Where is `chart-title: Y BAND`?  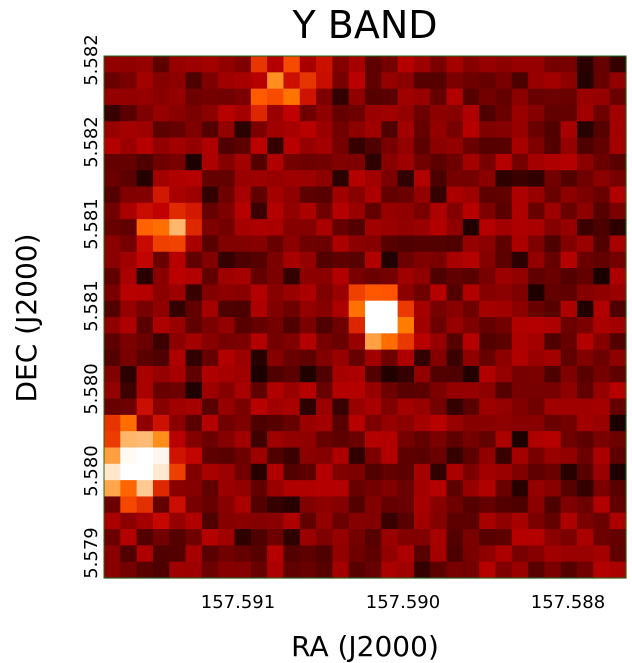 chart-title: Y BAND is located at coordinates (364, 25).